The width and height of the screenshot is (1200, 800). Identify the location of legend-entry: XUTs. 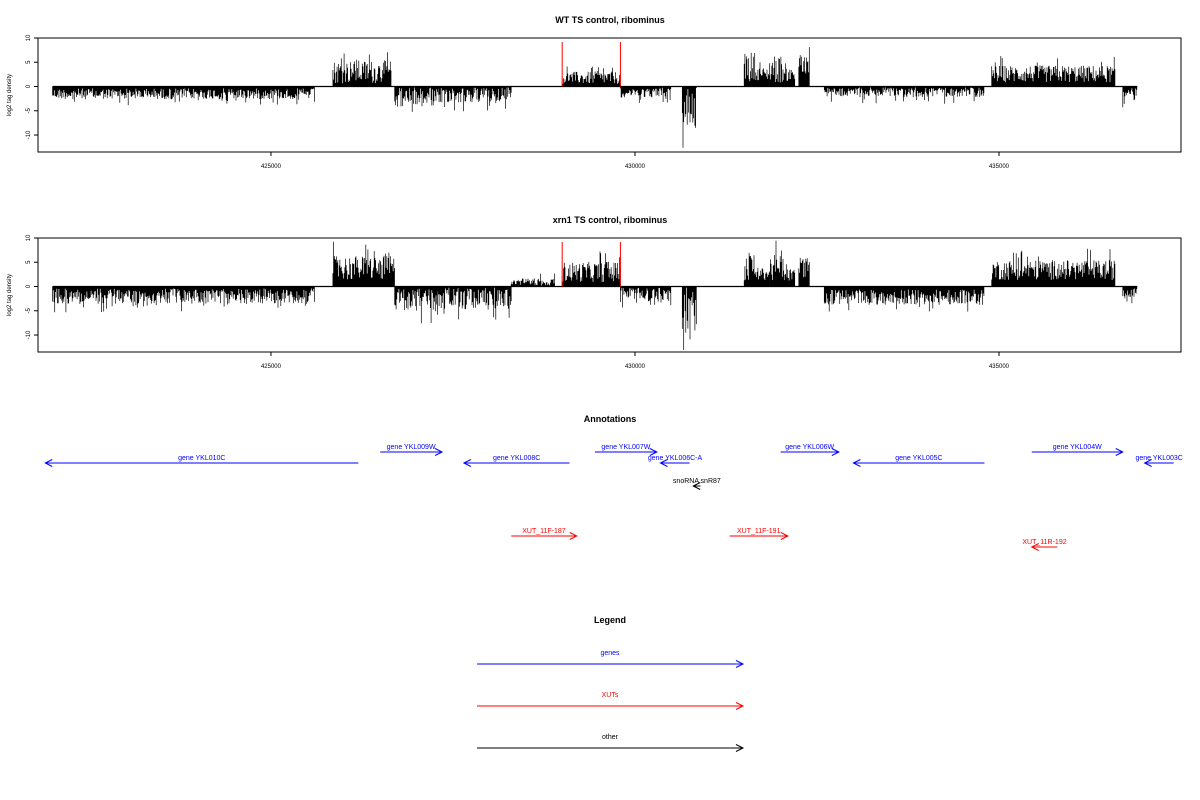
(611, 701).